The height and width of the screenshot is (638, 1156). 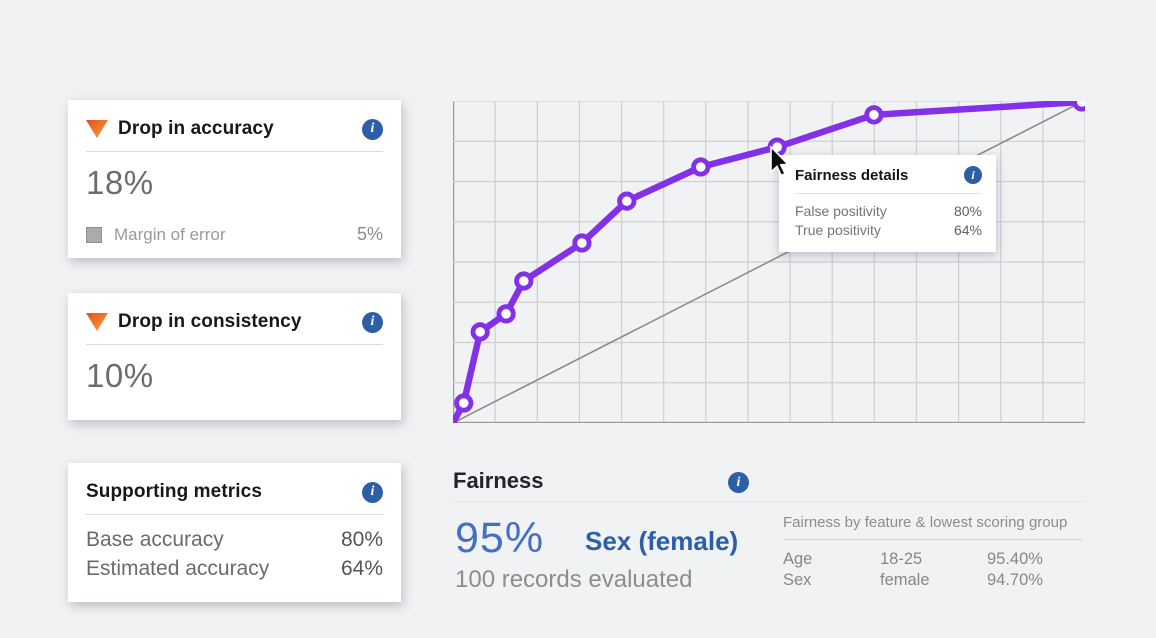 What do you see at coordinates (574, 579) in the screenshot?
I see `records-evaluated: 100 records evaluated` at bounding box center [574, 579].